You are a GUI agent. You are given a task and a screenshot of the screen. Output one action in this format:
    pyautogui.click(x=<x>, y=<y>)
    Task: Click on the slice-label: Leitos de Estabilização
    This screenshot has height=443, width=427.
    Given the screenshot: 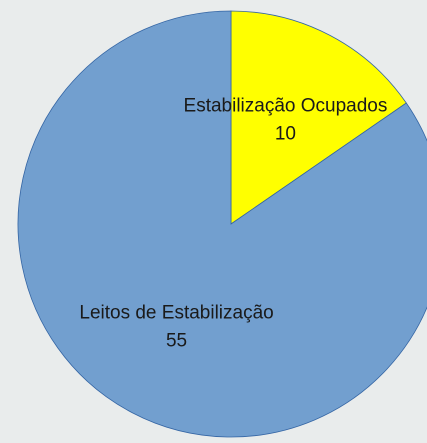 What is the action you would take?
    pyautogui.click(x=176, y=313)
    